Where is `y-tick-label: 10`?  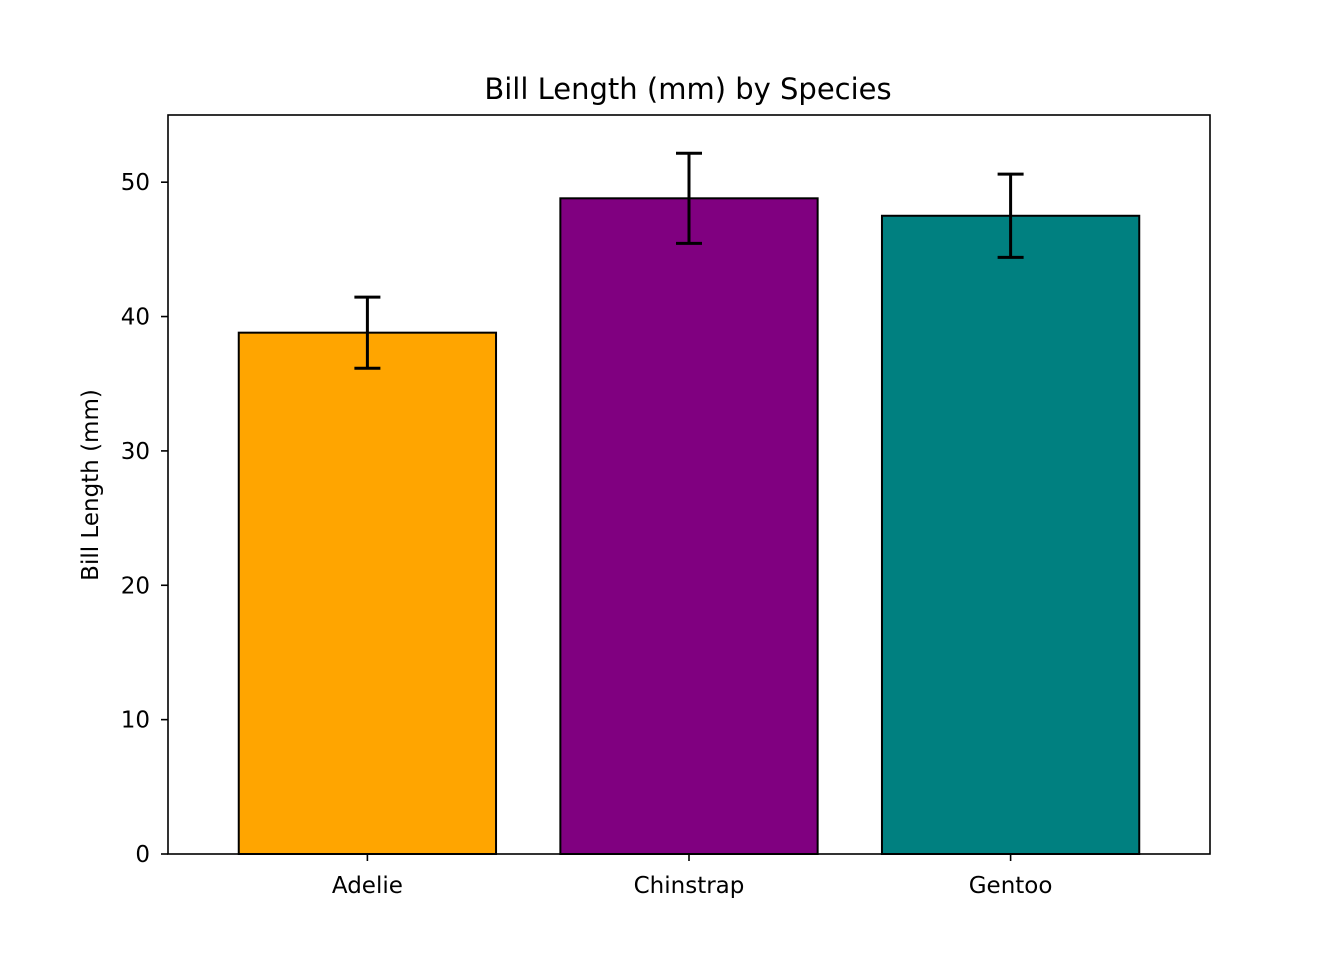
y-tick-label: 10 is located at coordinates (135, 721).